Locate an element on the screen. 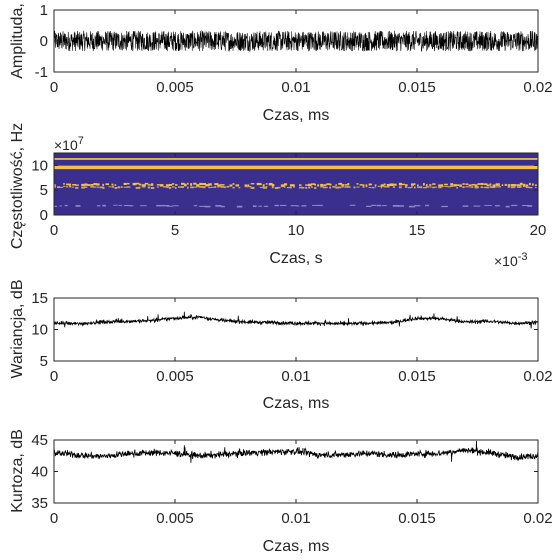 This screenshot has width=559, height=560. kurt-x-tick-label: 0.02 is located at coordinates (537, 518).